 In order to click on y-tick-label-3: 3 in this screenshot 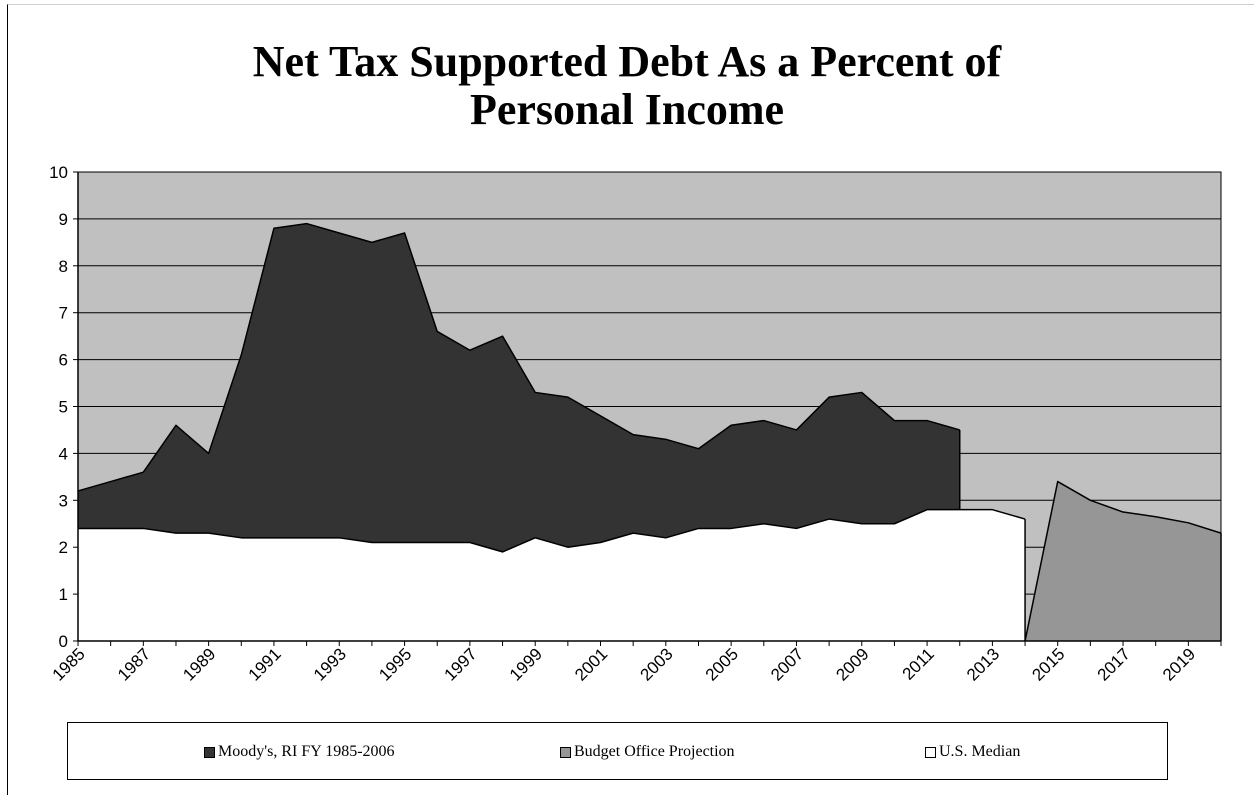, I will do `click(63, 500)`.